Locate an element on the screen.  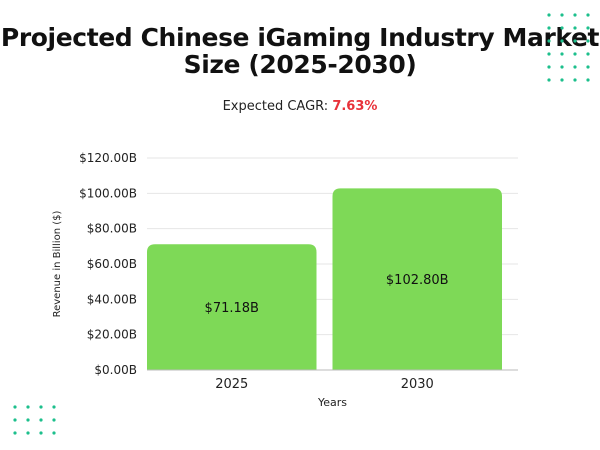
y-tick-label: $20.00B is located at coordinates (112, 335).